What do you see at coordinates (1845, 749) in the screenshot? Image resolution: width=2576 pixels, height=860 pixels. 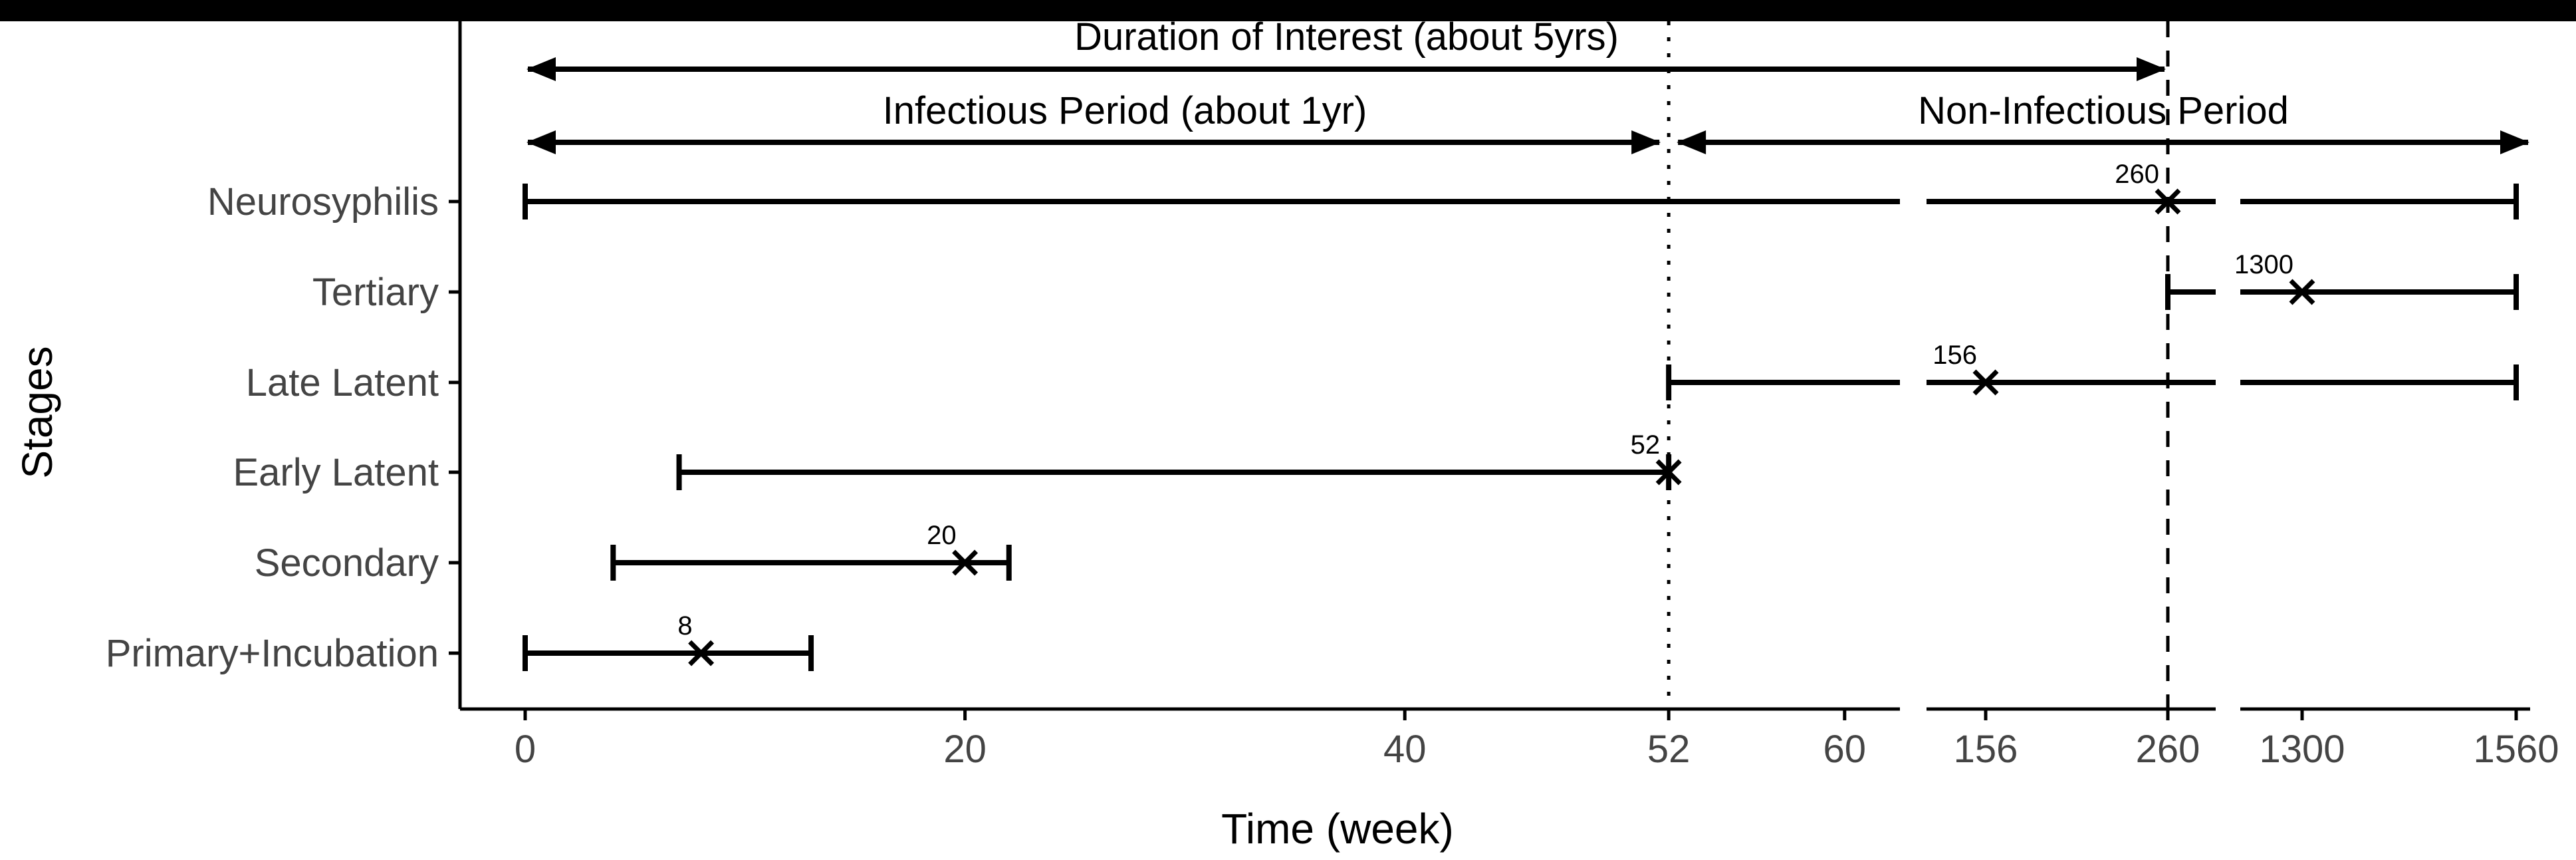 I see `x-tick-label-week-60: 60` at bounding box center [1845, 749].